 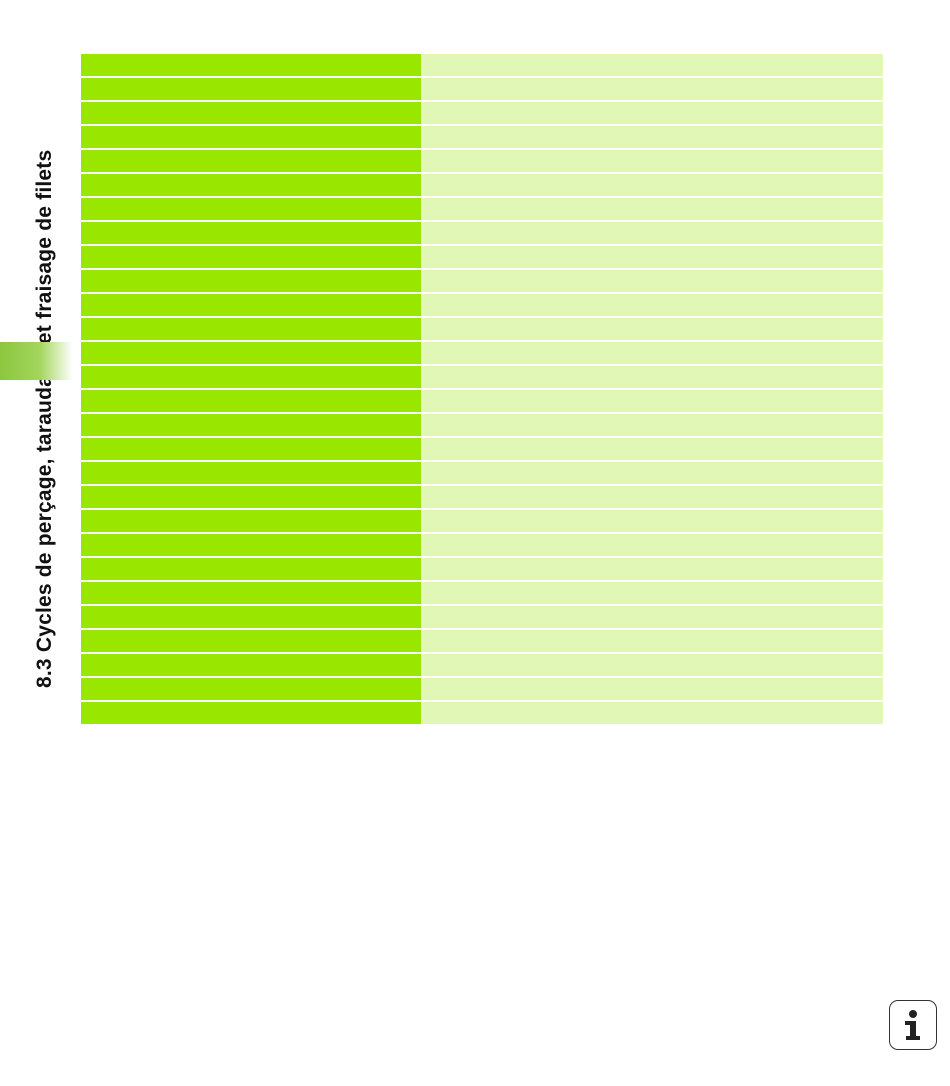 I want to click on chapter-tab-marker, so click(x=36, y=361).